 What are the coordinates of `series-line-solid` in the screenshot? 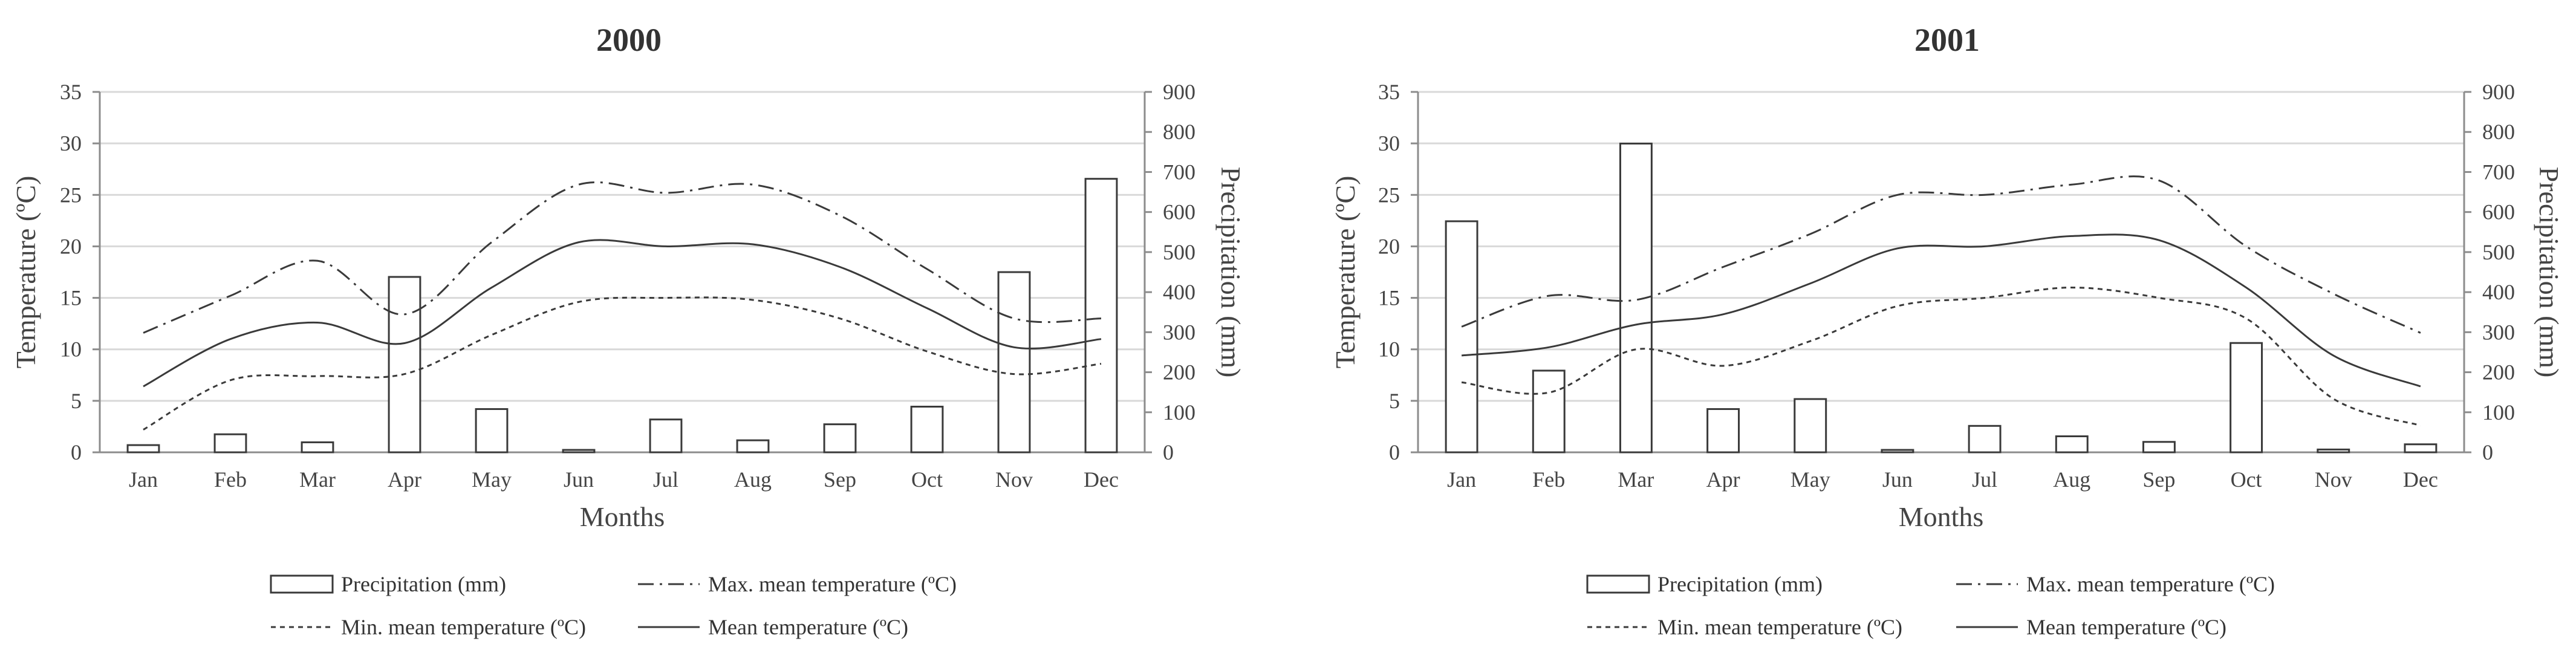 It's located at (623, 313).